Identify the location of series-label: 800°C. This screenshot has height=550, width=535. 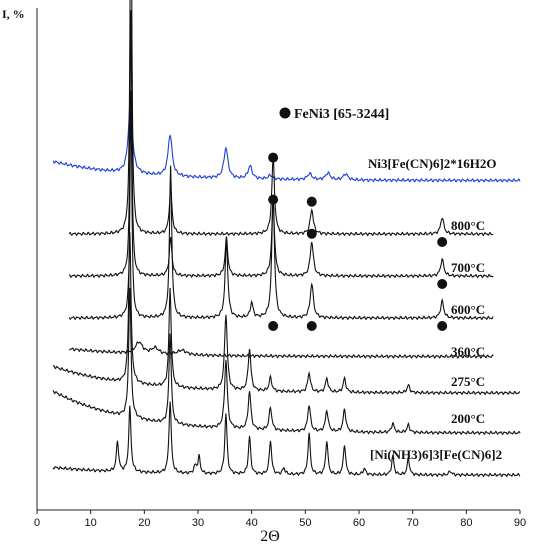
(468, 225).